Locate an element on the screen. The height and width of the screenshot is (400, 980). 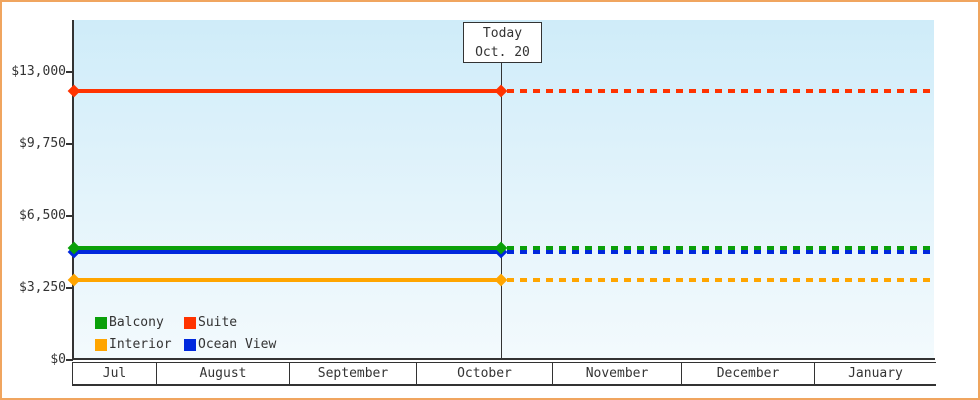
y-axis-label-6500: $6,500 is located at coordinates (42, 215).